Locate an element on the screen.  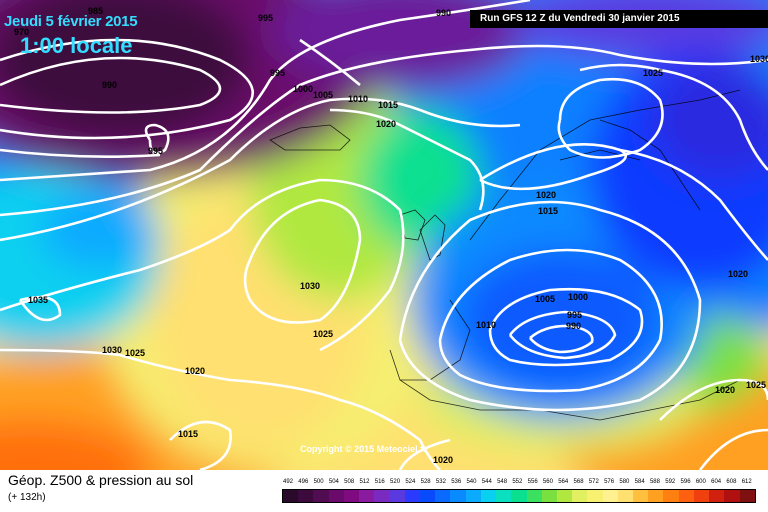
legend-tick-label: 608 is located at coordinates (731, 482).